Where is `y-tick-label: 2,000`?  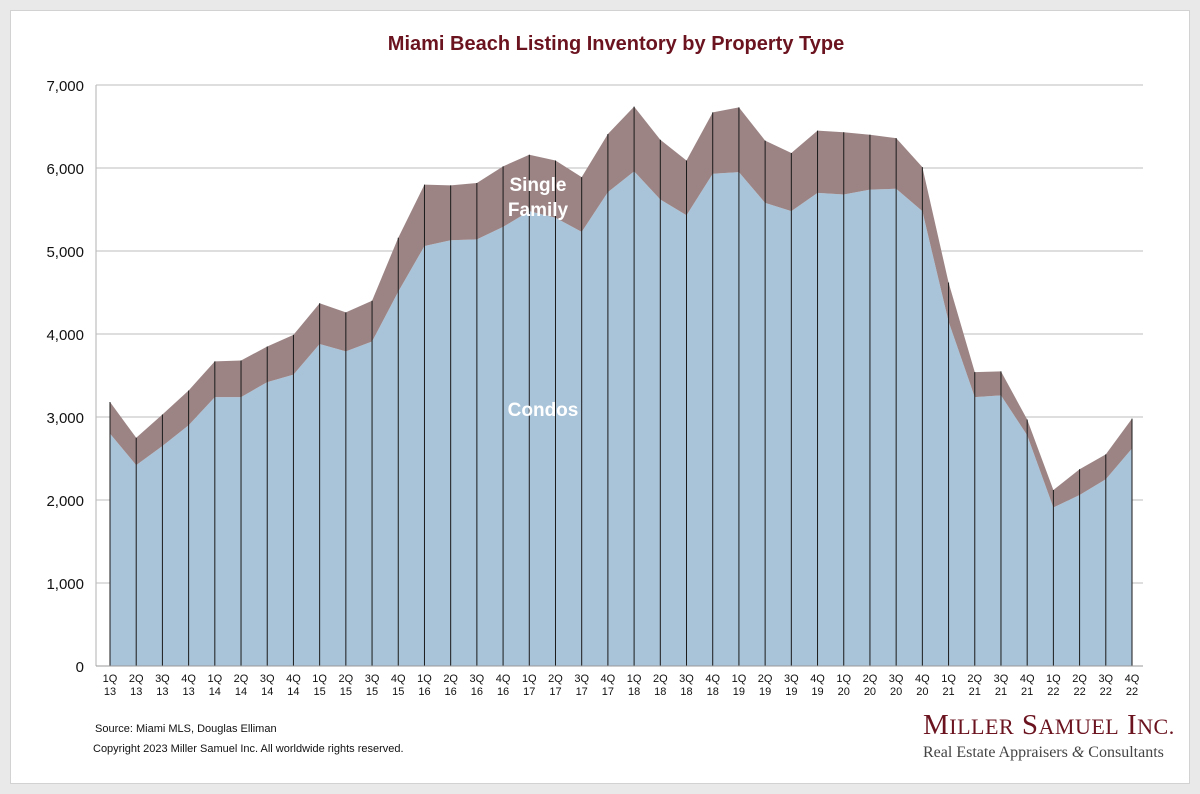
y-tick-label: 2,000 is located at coordinates (65, 501).